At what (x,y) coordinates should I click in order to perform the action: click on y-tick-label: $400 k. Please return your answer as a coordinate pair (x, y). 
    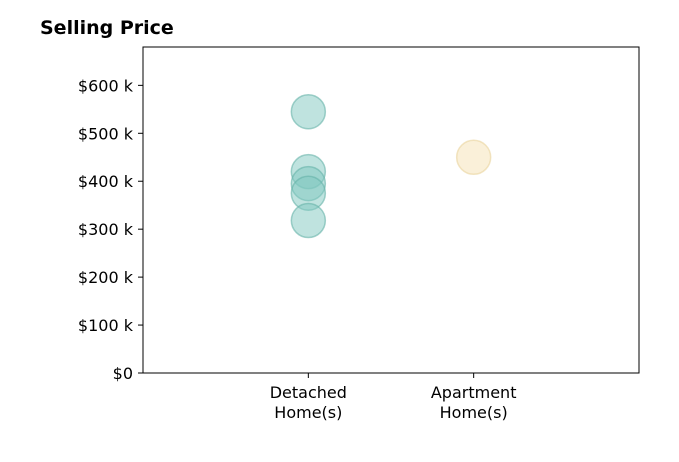
    Looking at the image, I should click on (106, 181).